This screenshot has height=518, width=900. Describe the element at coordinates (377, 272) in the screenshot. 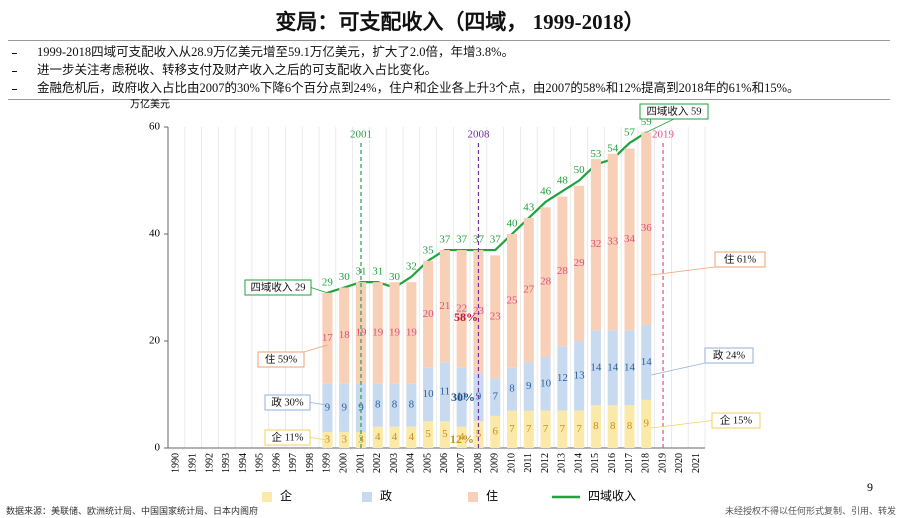

I see `data-label: 31` at that location.